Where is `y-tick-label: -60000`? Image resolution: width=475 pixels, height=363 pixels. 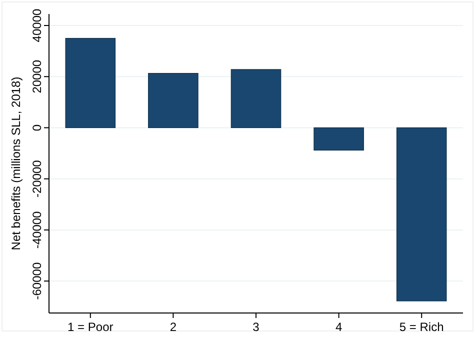 y-tick-label: -60000 is located at coordinates (37, 281).